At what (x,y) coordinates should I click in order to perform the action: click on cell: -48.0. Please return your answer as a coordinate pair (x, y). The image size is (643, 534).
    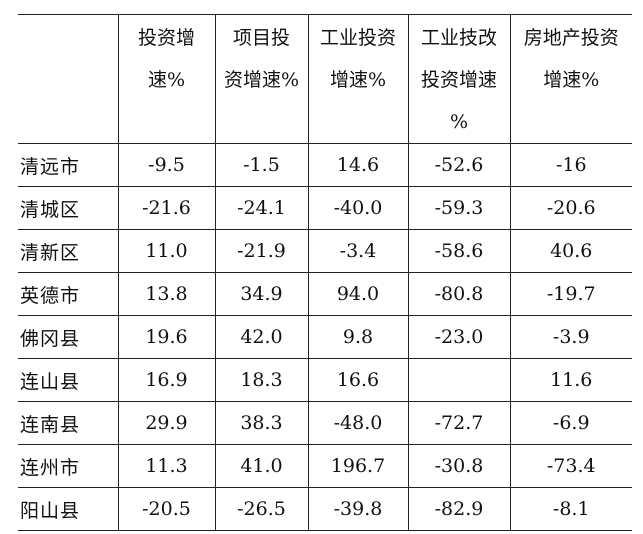
    Looking at the image, I should click on (358, 423).